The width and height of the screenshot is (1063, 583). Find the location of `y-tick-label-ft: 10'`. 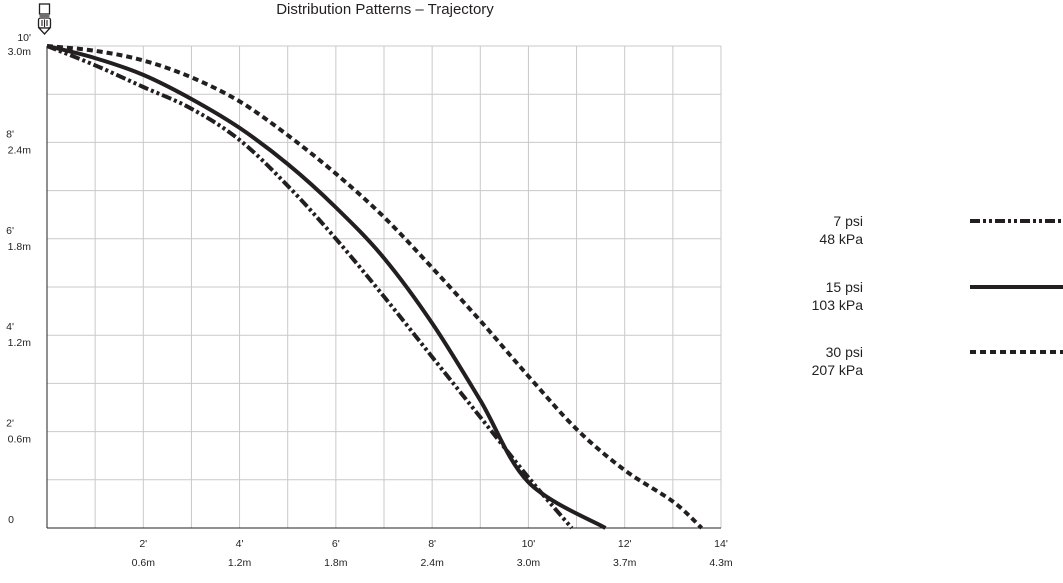

y-tick-label-ft: 10' is located at coordinates (24, 38).